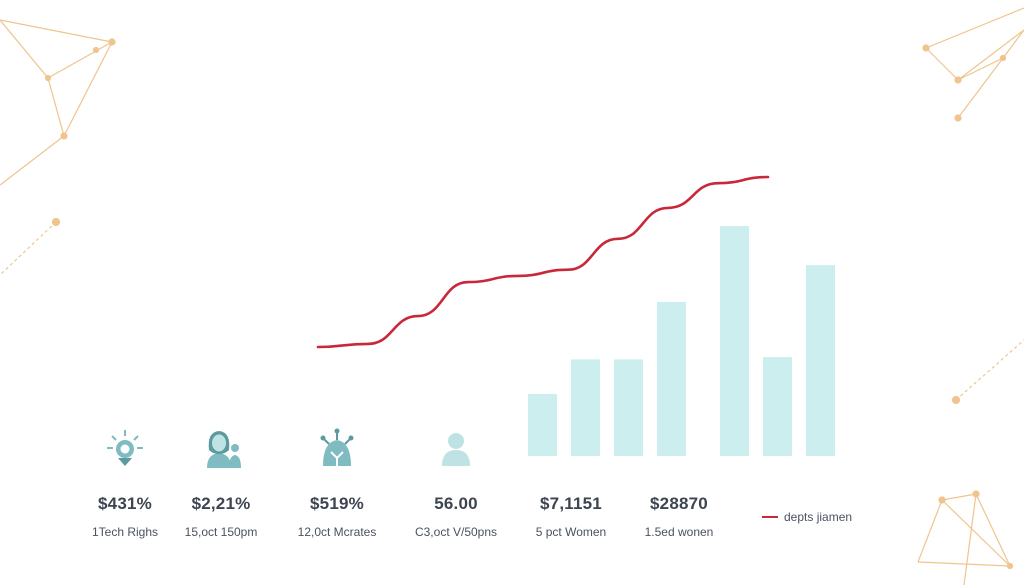  What do you see at coordinates (571, 503) in the screenshot?
I see `stat-value: $7,1151` at bounding box center [571, 503].